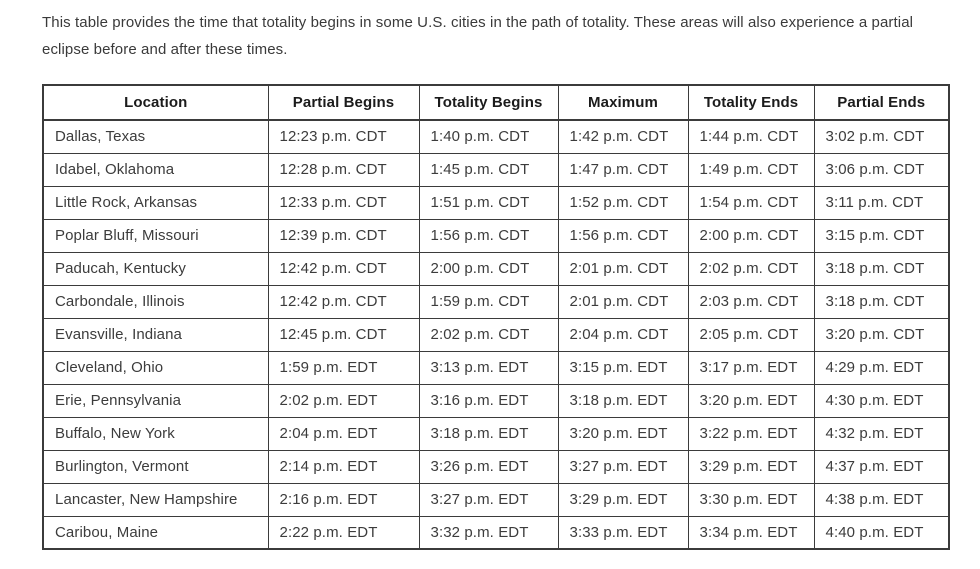  I want to click on time-cell: 3:22 p.m. EDT, so click(751, 433).